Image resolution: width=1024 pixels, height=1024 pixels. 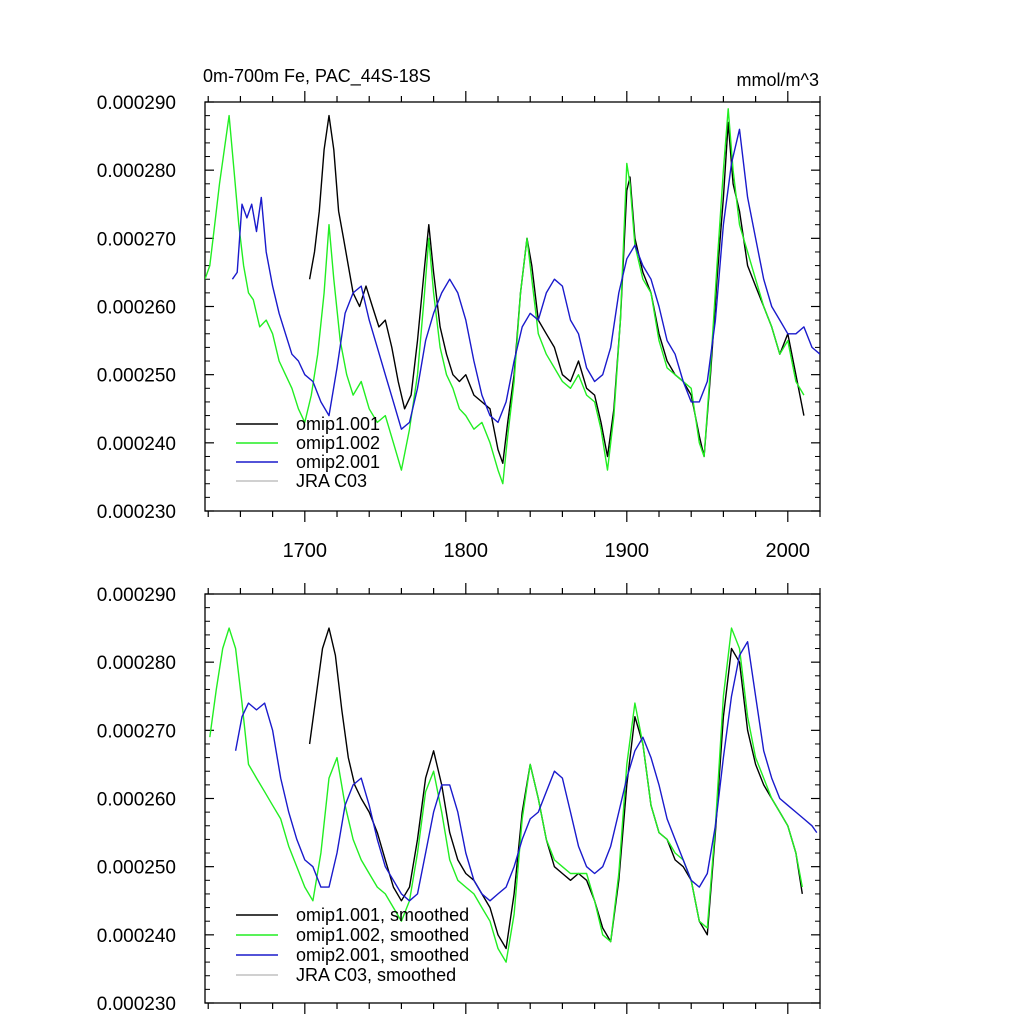 I want to click on legend-label: omip1.001, so click(x=338, y=424).